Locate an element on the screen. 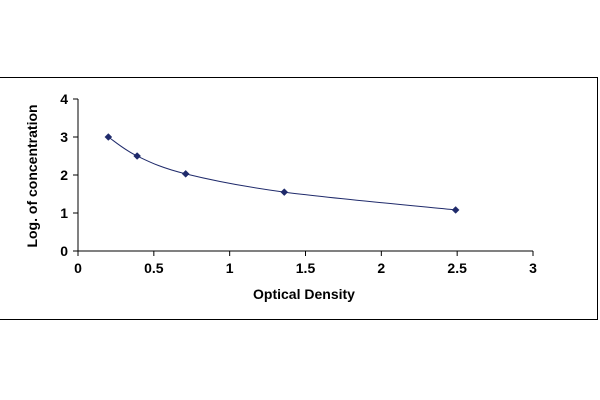 This screenshot has height=400, width=600. y-tick-label: 1 is located at coordinates (64, 213).